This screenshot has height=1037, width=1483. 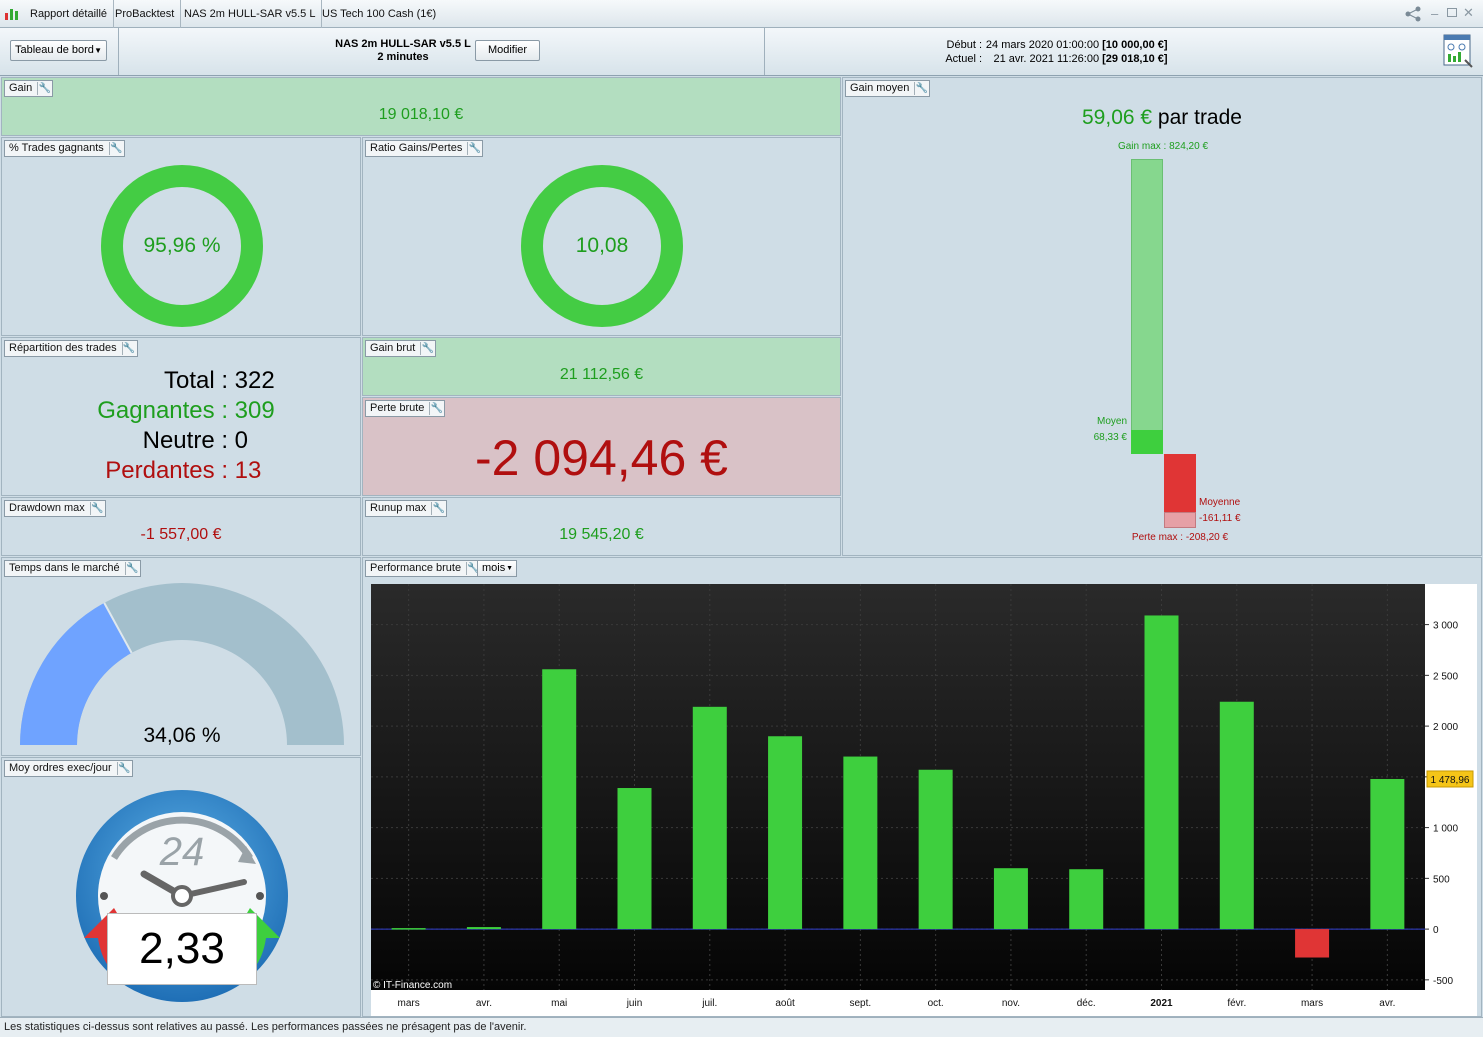 What do you see at coordinates (195, 380) in the screenshot?
I see `total-label: Total :` at bounding box center [195, 380].